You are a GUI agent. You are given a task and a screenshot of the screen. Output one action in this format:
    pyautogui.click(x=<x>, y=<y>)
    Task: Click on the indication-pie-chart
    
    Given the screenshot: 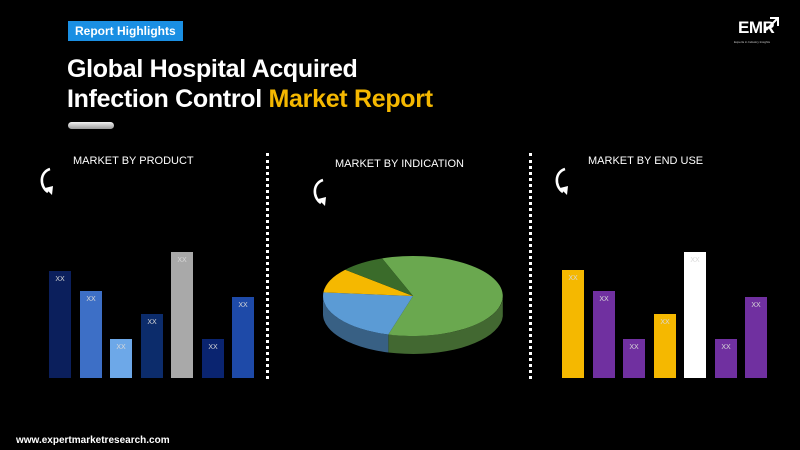 What is the action you would take?
    pyautogui.click(x=413, y=305)
    